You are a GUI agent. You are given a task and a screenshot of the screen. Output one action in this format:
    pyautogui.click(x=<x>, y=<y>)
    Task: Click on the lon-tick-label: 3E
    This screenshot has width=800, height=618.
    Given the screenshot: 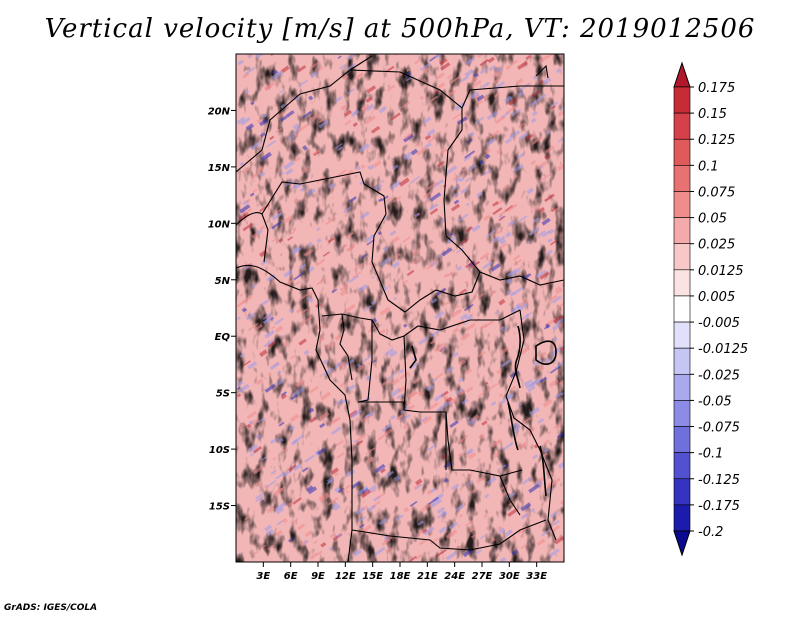 What is the action you would take?
    pyautogui.click(x=263, y=576)
    